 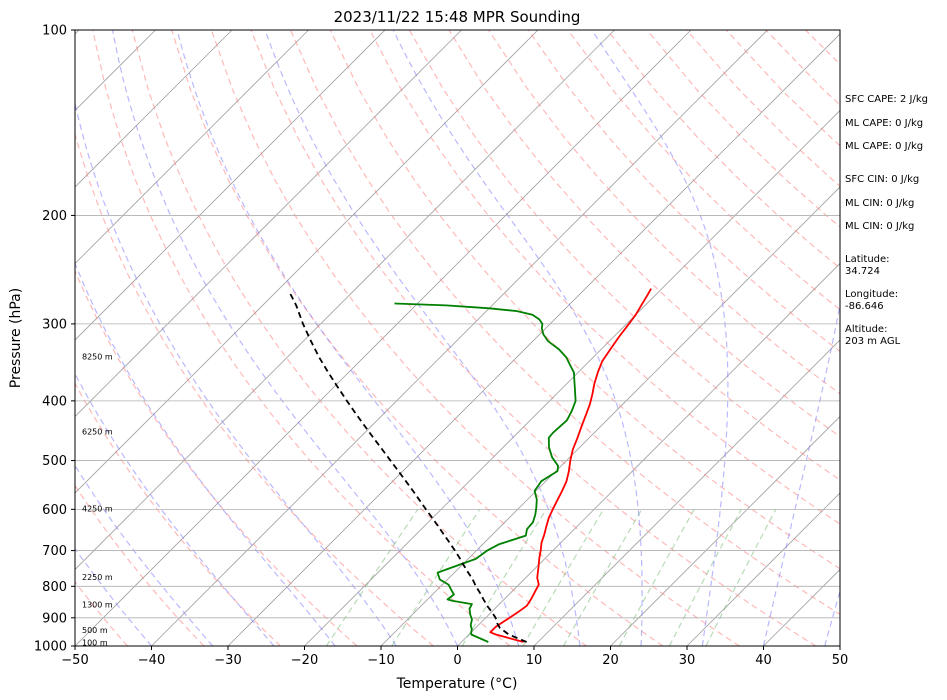 I want to click on height-label: 6250 m, so click(x=97, y=431).